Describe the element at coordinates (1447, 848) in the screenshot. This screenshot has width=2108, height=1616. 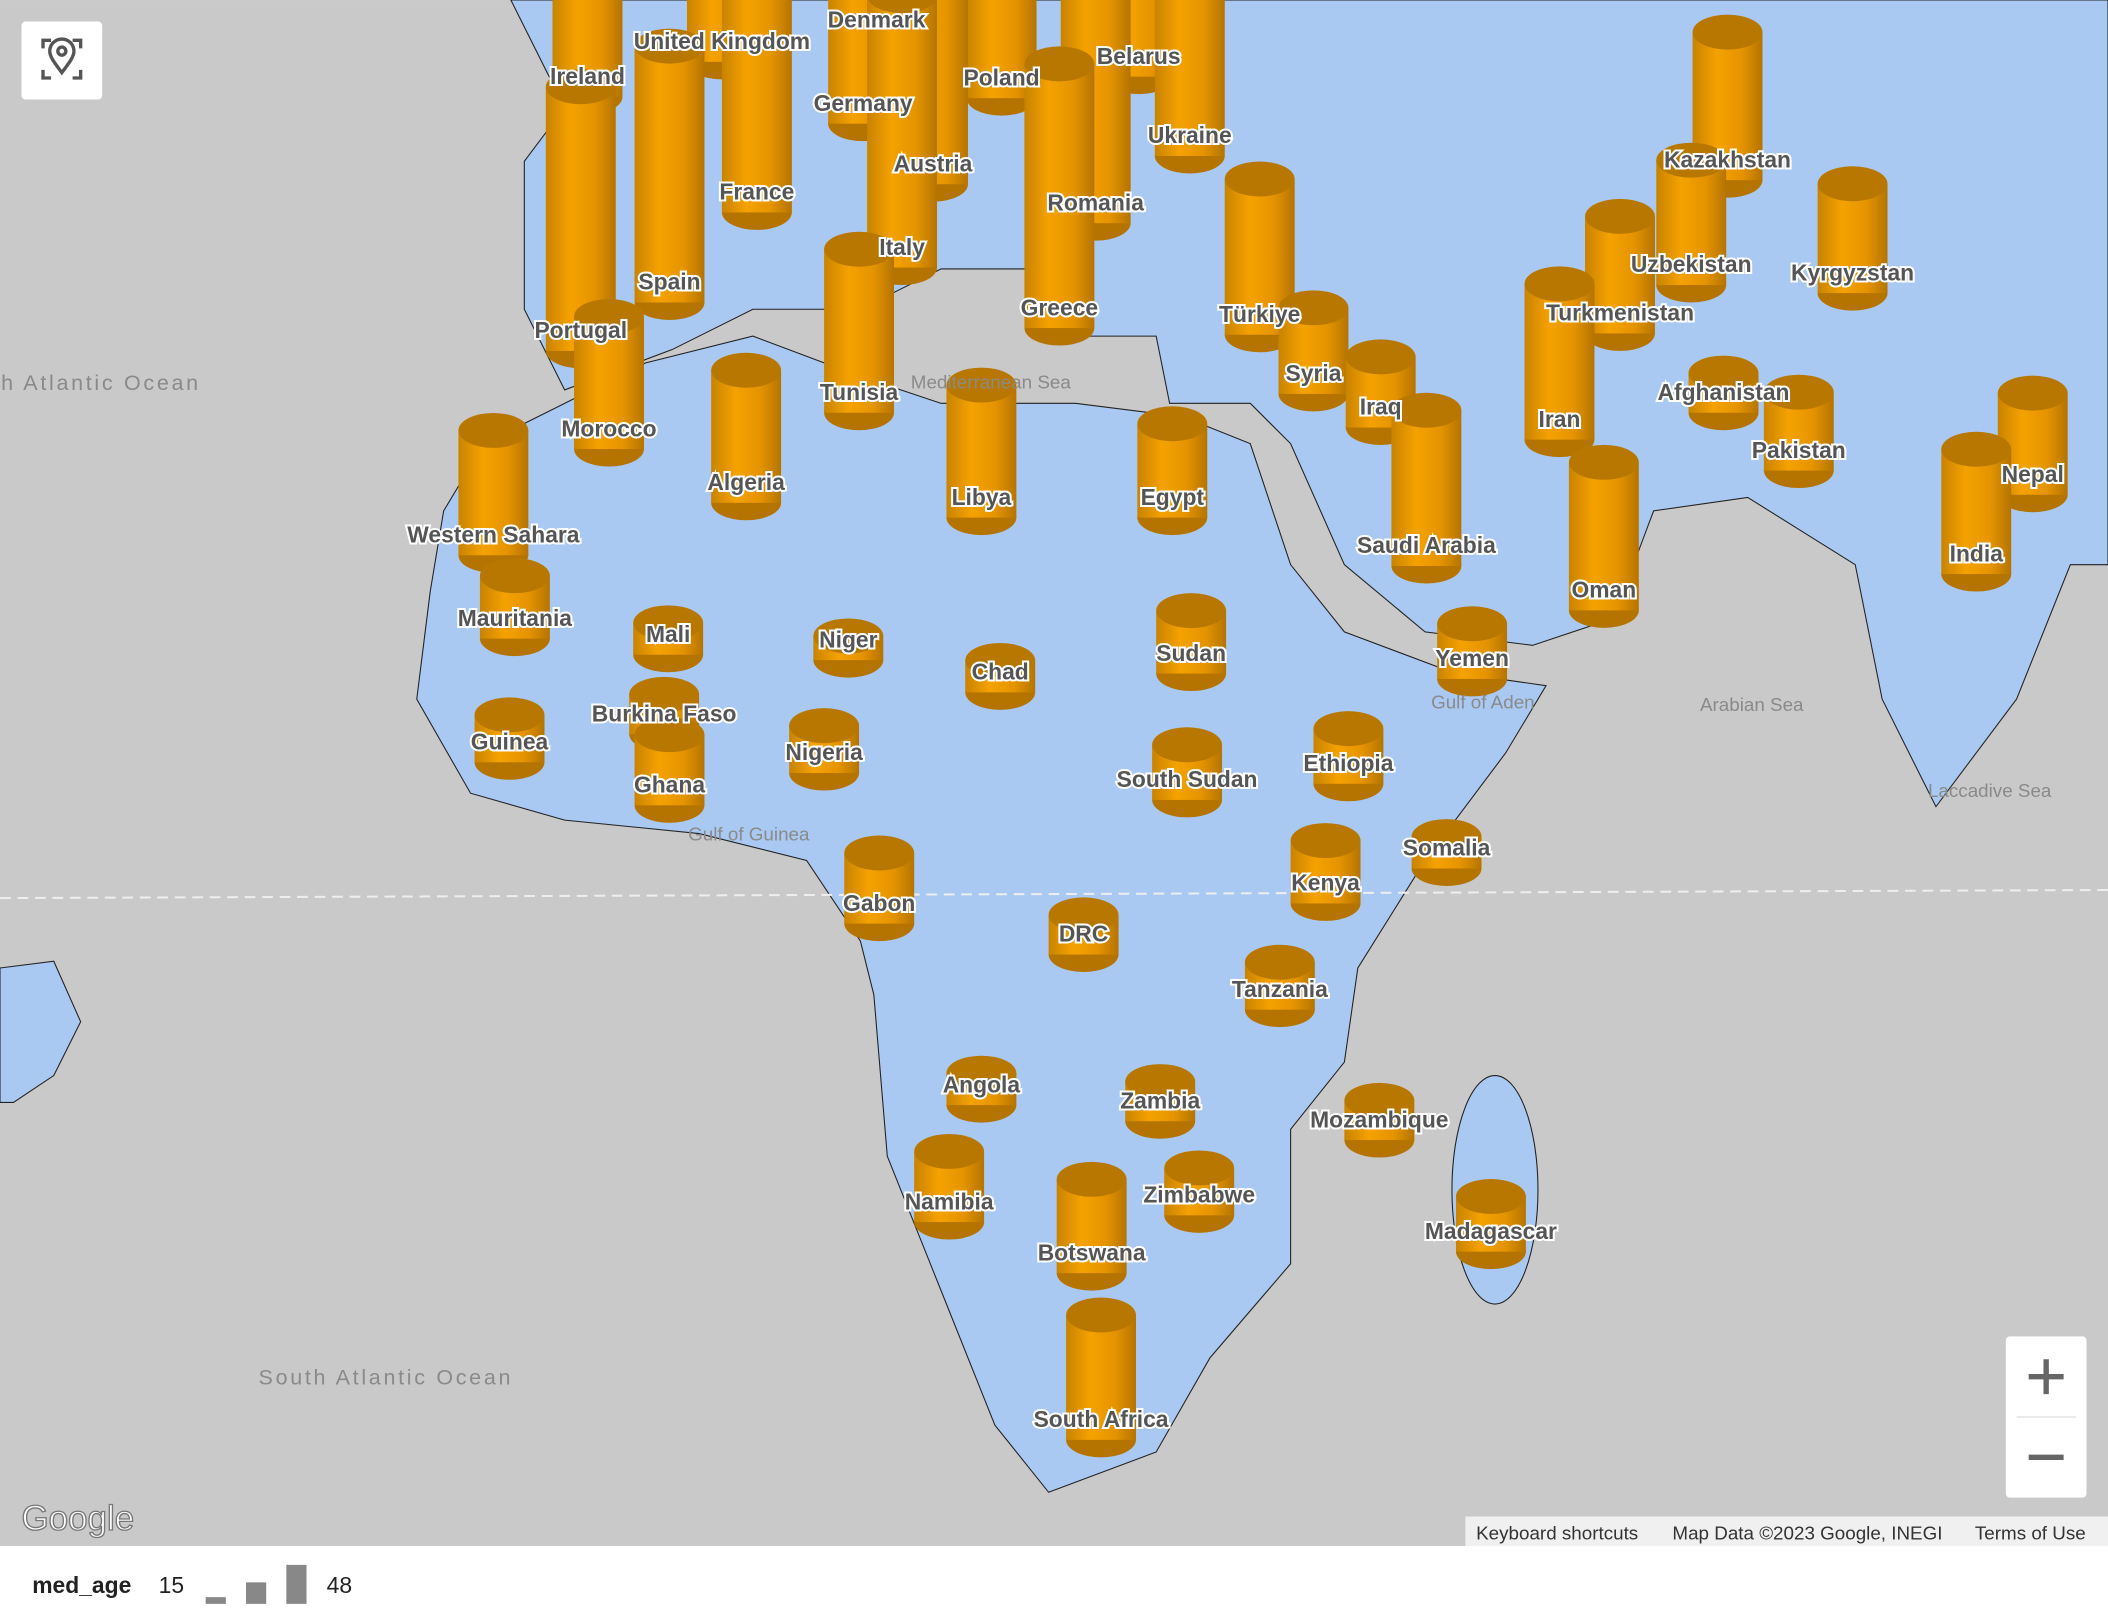
I see `country-label: Somalia` at that location.